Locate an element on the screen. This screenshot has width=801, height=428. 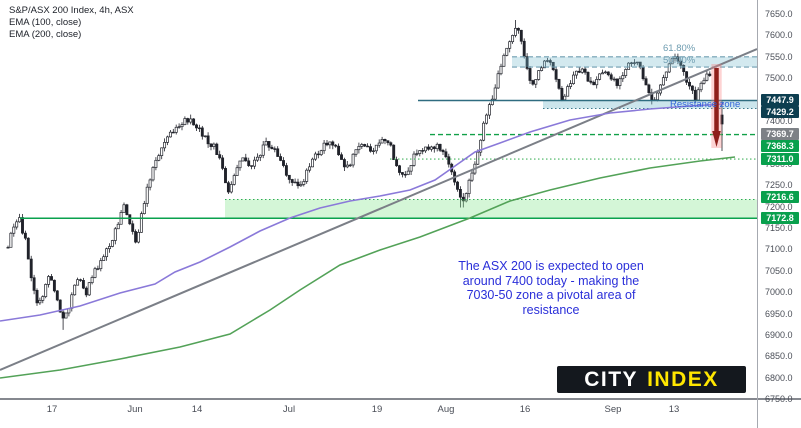
time-tick-label: 13 is located at coordinates (674, 409).